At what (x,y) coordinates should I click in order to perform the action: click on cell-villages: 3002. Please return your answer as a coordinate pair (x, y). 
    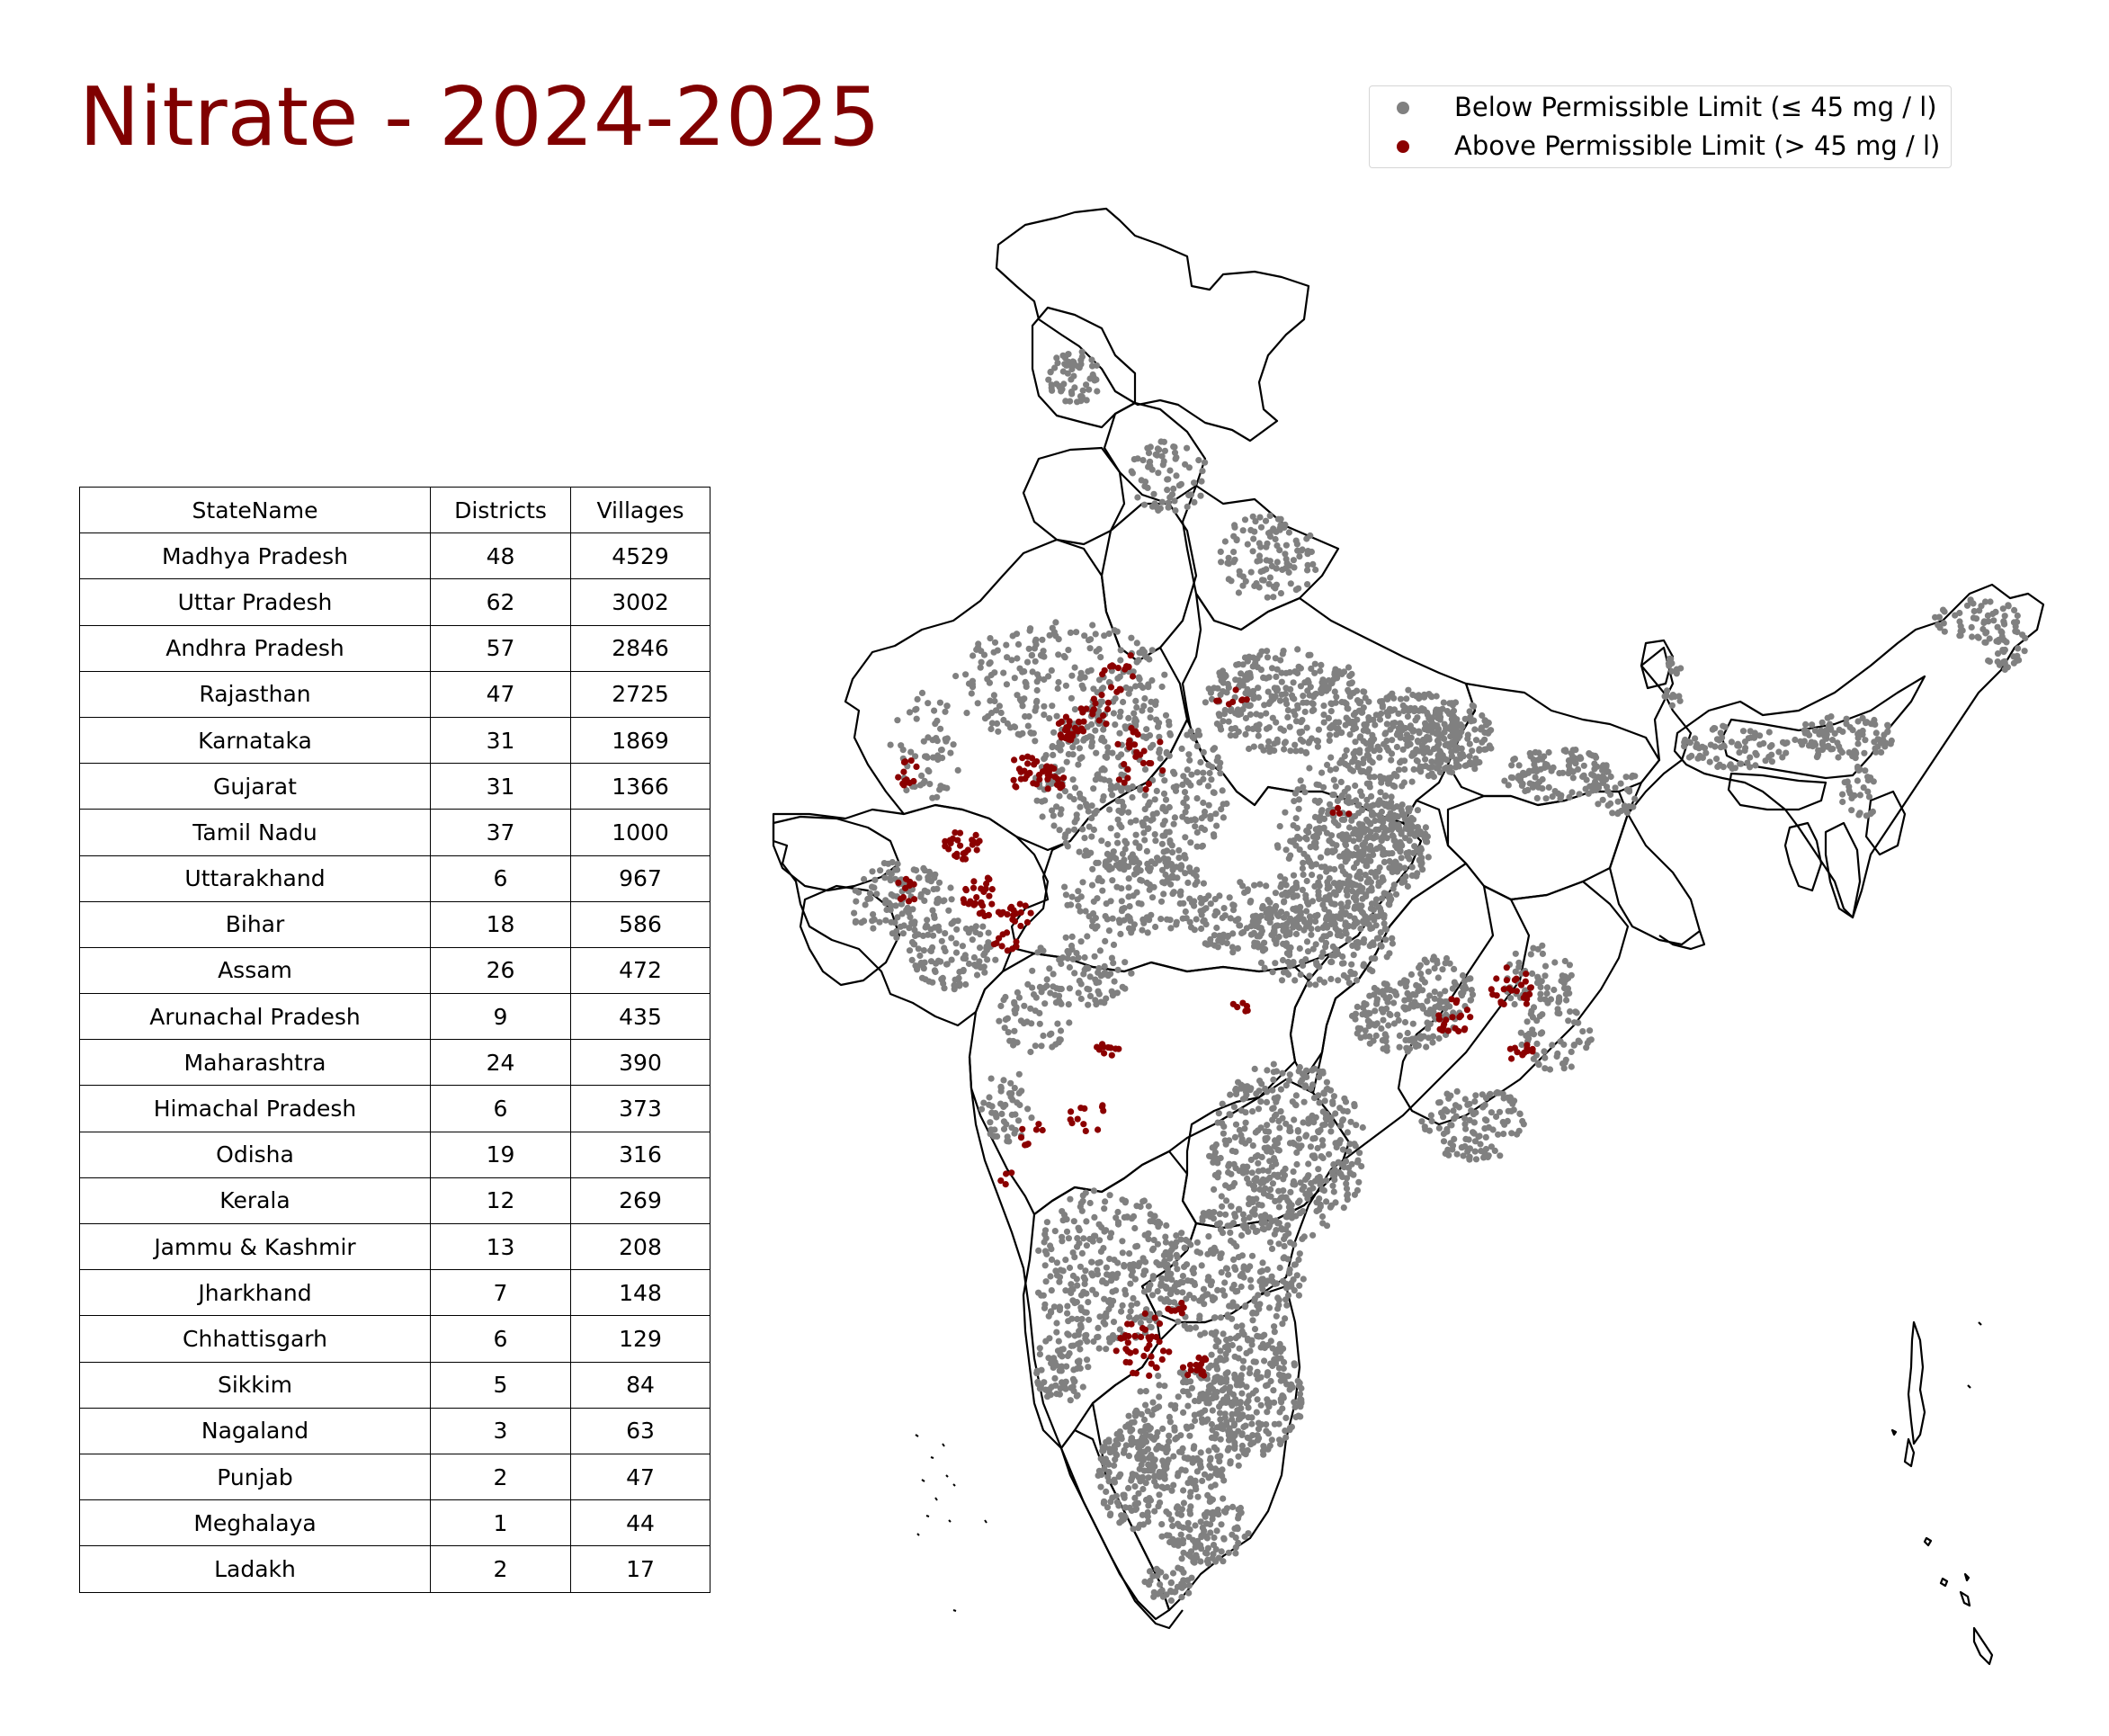
    Looking at the image, I should click on (640, 602).